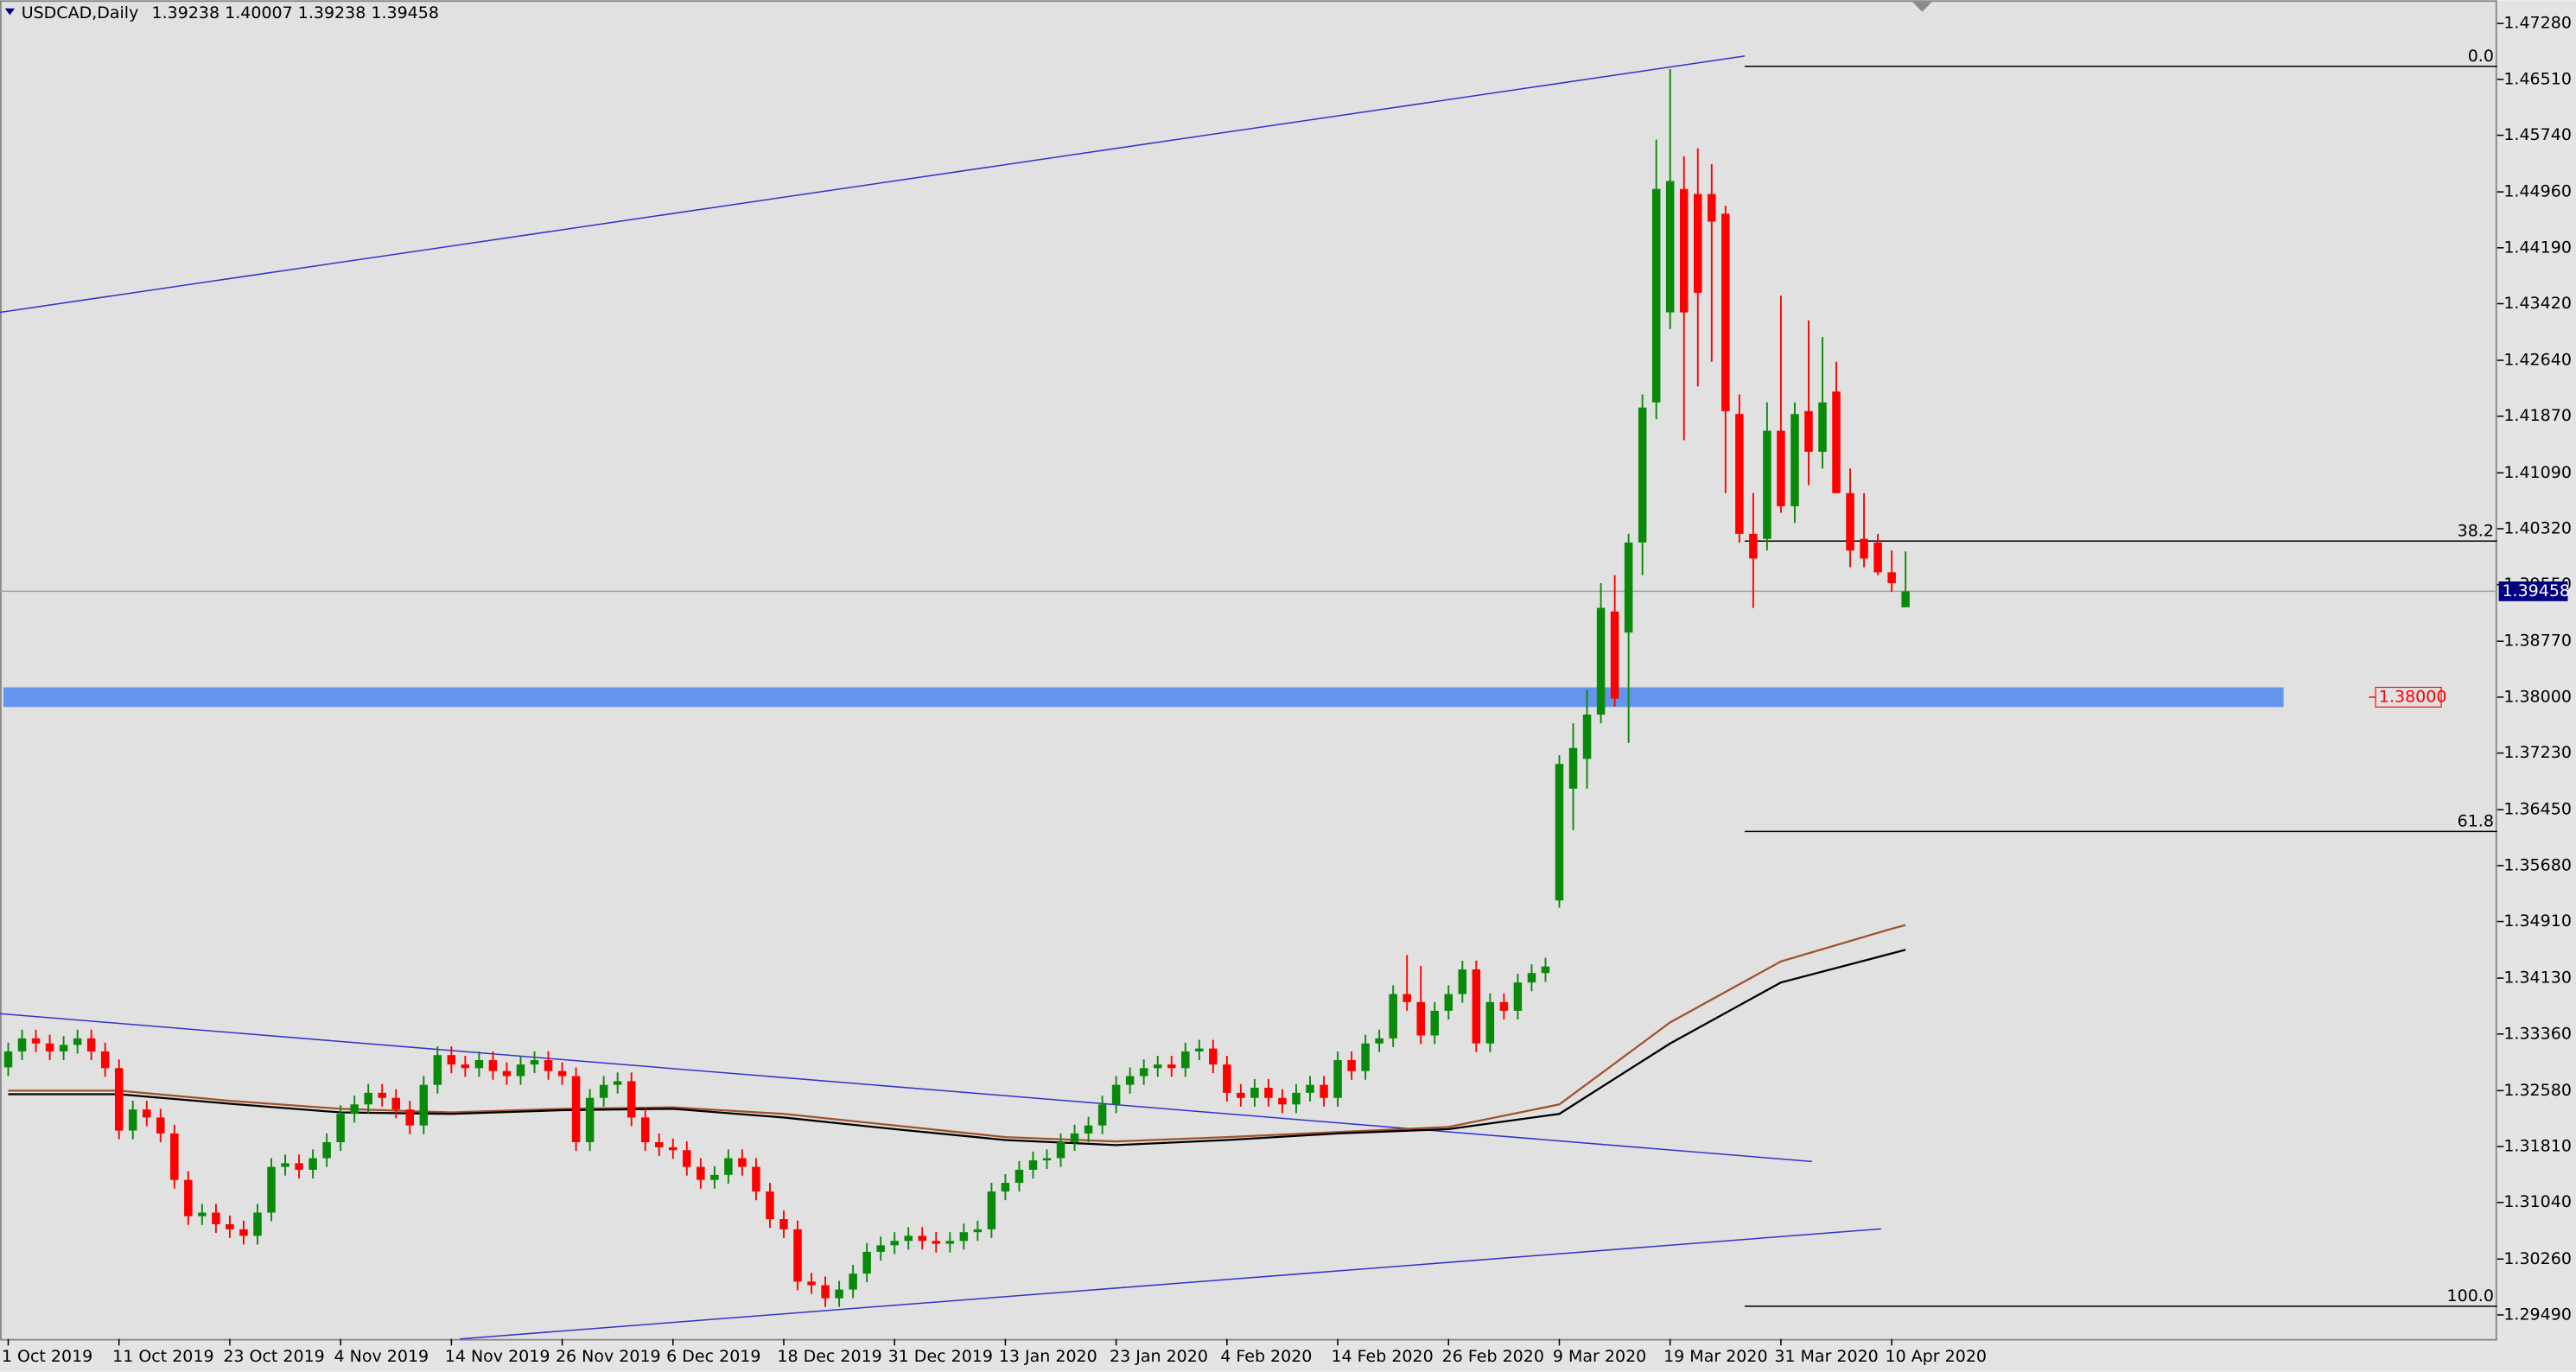 The image size is (2576, 1372). What do you see at coordinates (2538, 641) in the screenshot?
I see `y-tick-label: 1.38770` at bounding box center [2538, 641].